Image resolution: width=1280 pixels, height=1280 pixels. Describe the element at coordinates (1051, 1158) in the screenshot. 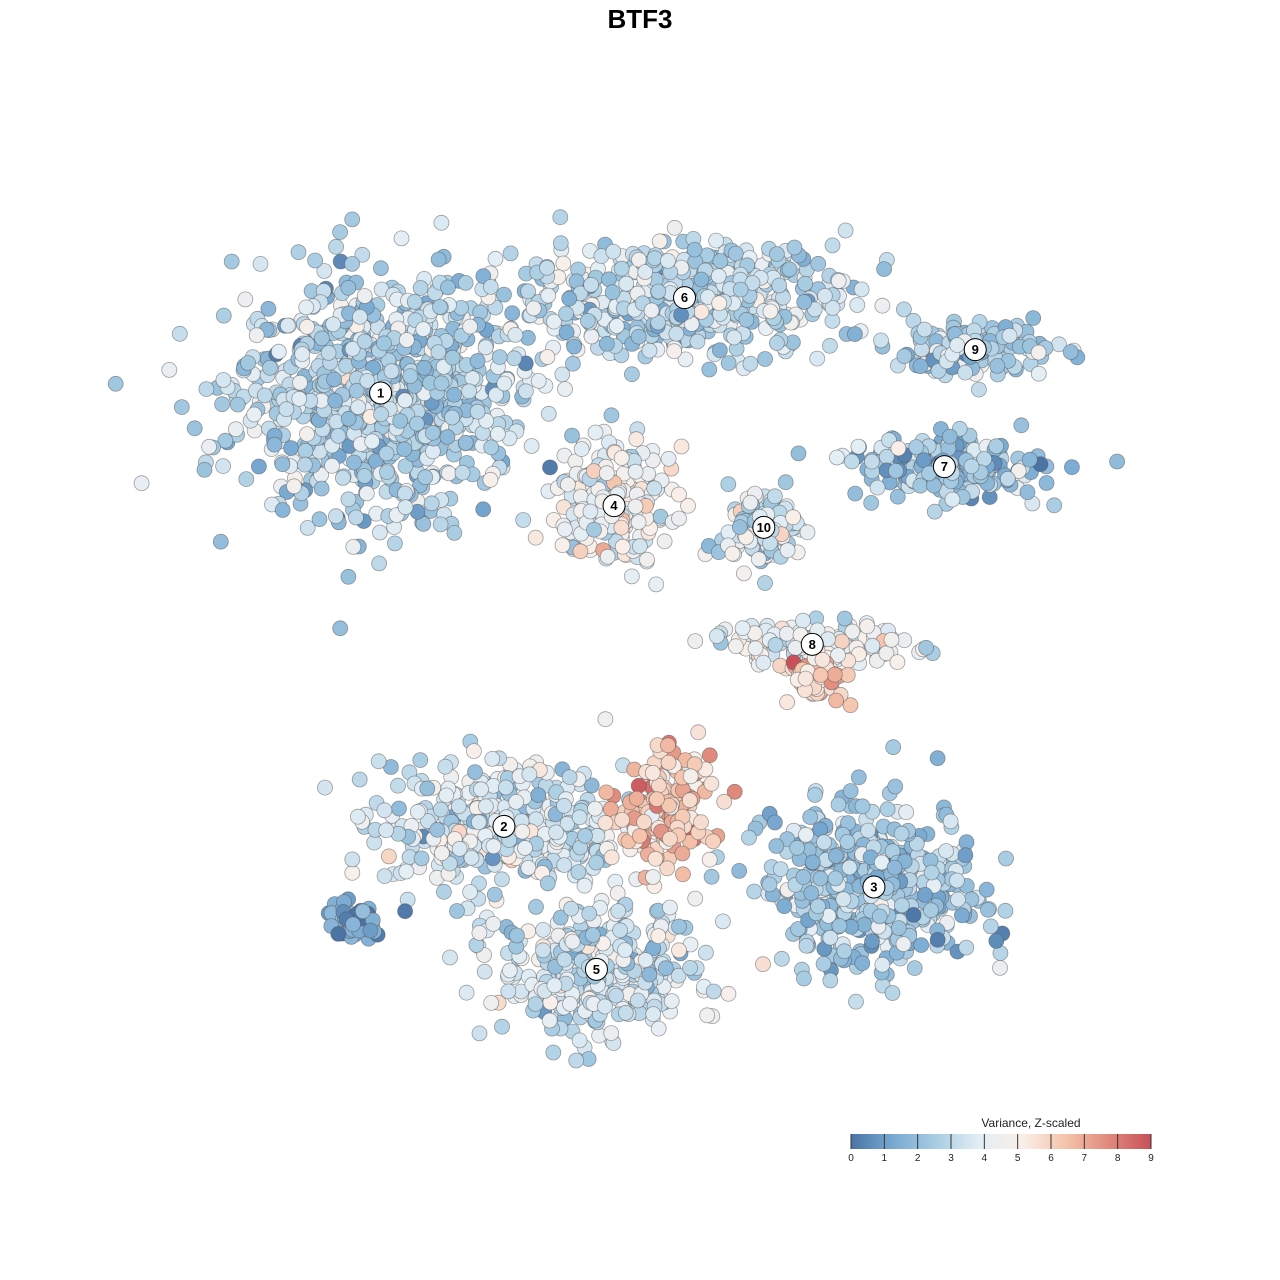

I see `legend-tick-label: 6` at that location.